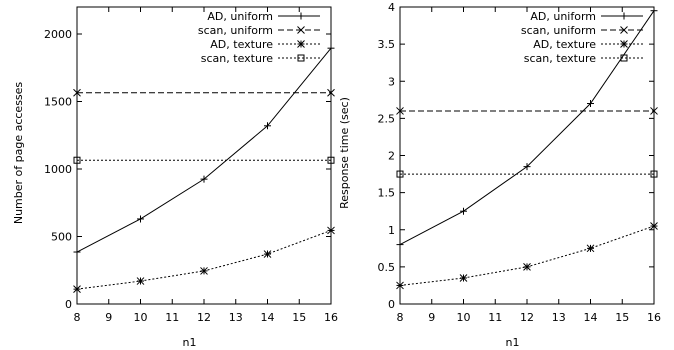 This screenshot has width=674, height=350. Describe the element at coordinates (58, 169) in the screenshot. I see `y-tick-label: 1000` at that location.